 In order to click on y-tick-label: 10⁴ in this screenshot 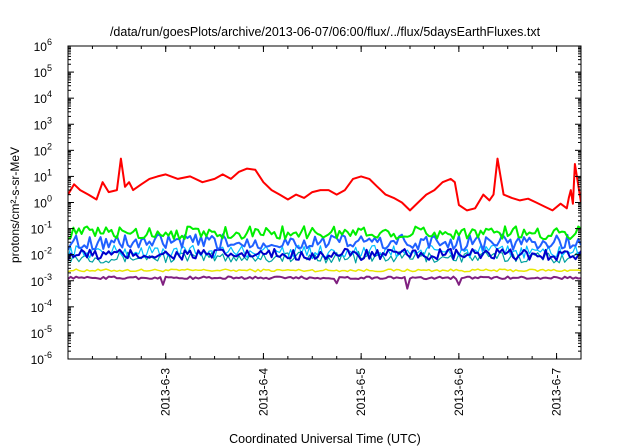, I will do `click(43, 97)`.